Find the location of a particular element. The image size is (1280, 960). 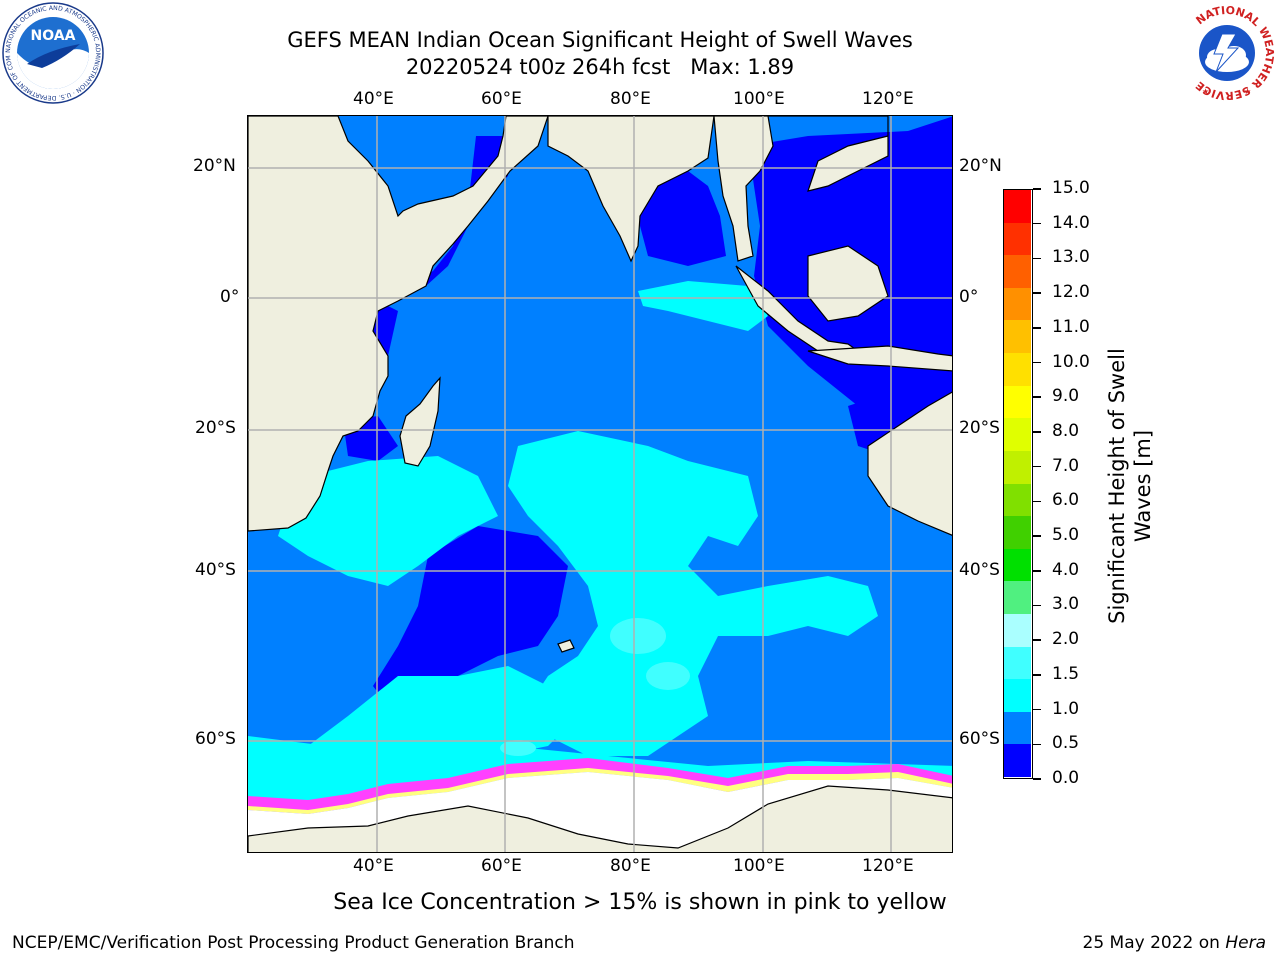

lat-tick-right: 40°S is located at coordinates (979, 570).